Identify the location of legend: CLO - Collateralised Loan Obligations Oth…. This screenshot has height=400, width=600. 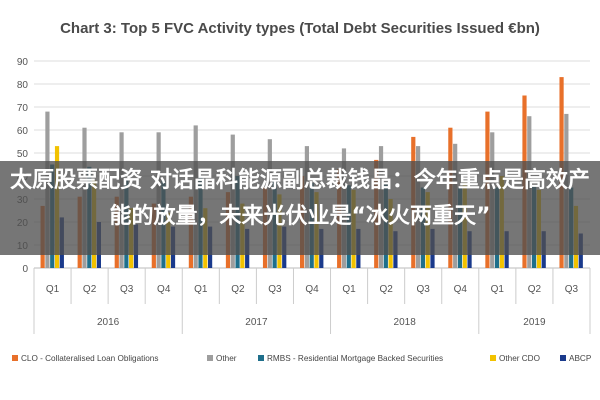
(302, 358).